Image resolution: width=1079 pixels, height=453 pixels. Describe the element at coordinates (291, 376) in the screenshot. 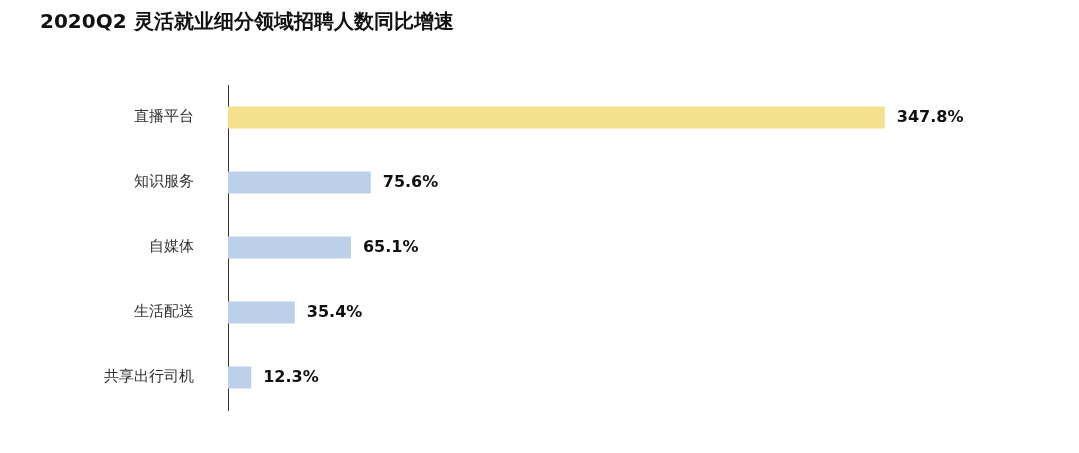

I see `data-label: 12.3%` at that location.